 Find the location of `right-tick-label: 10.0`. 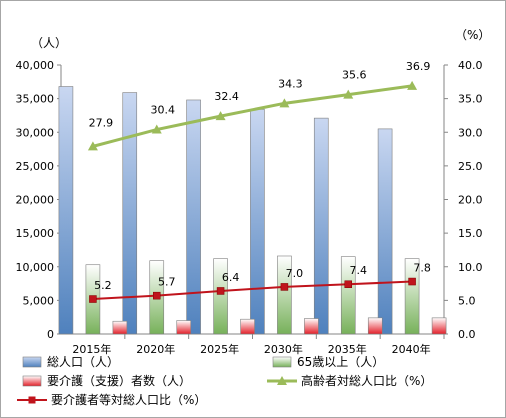

right-tick-label: 10.0 is located at coordinates (470, 267).